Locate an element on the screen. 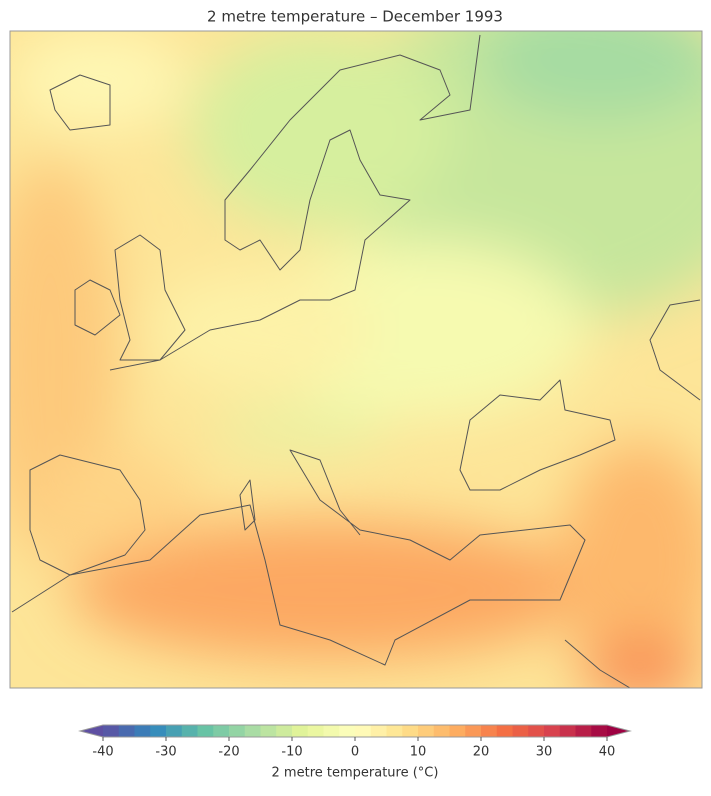  map-title: 2 metre temperature – December 1993 is located at coordinates (355, 17).